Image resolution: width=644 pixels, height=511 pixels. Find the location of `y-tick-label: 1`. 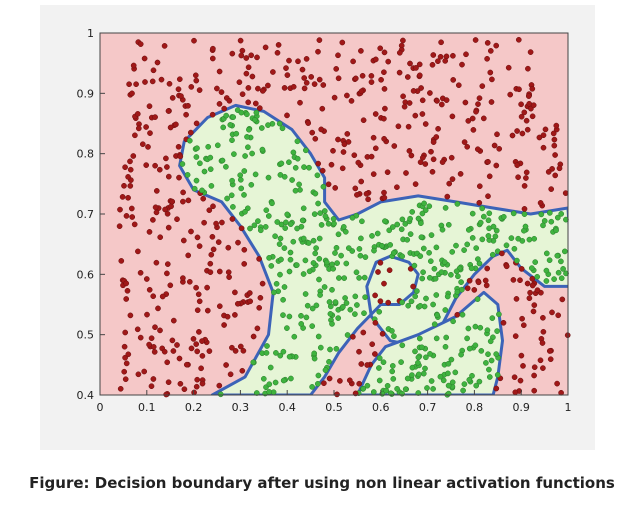

y-tick-label: 1 is located at coordinates (90, 33).